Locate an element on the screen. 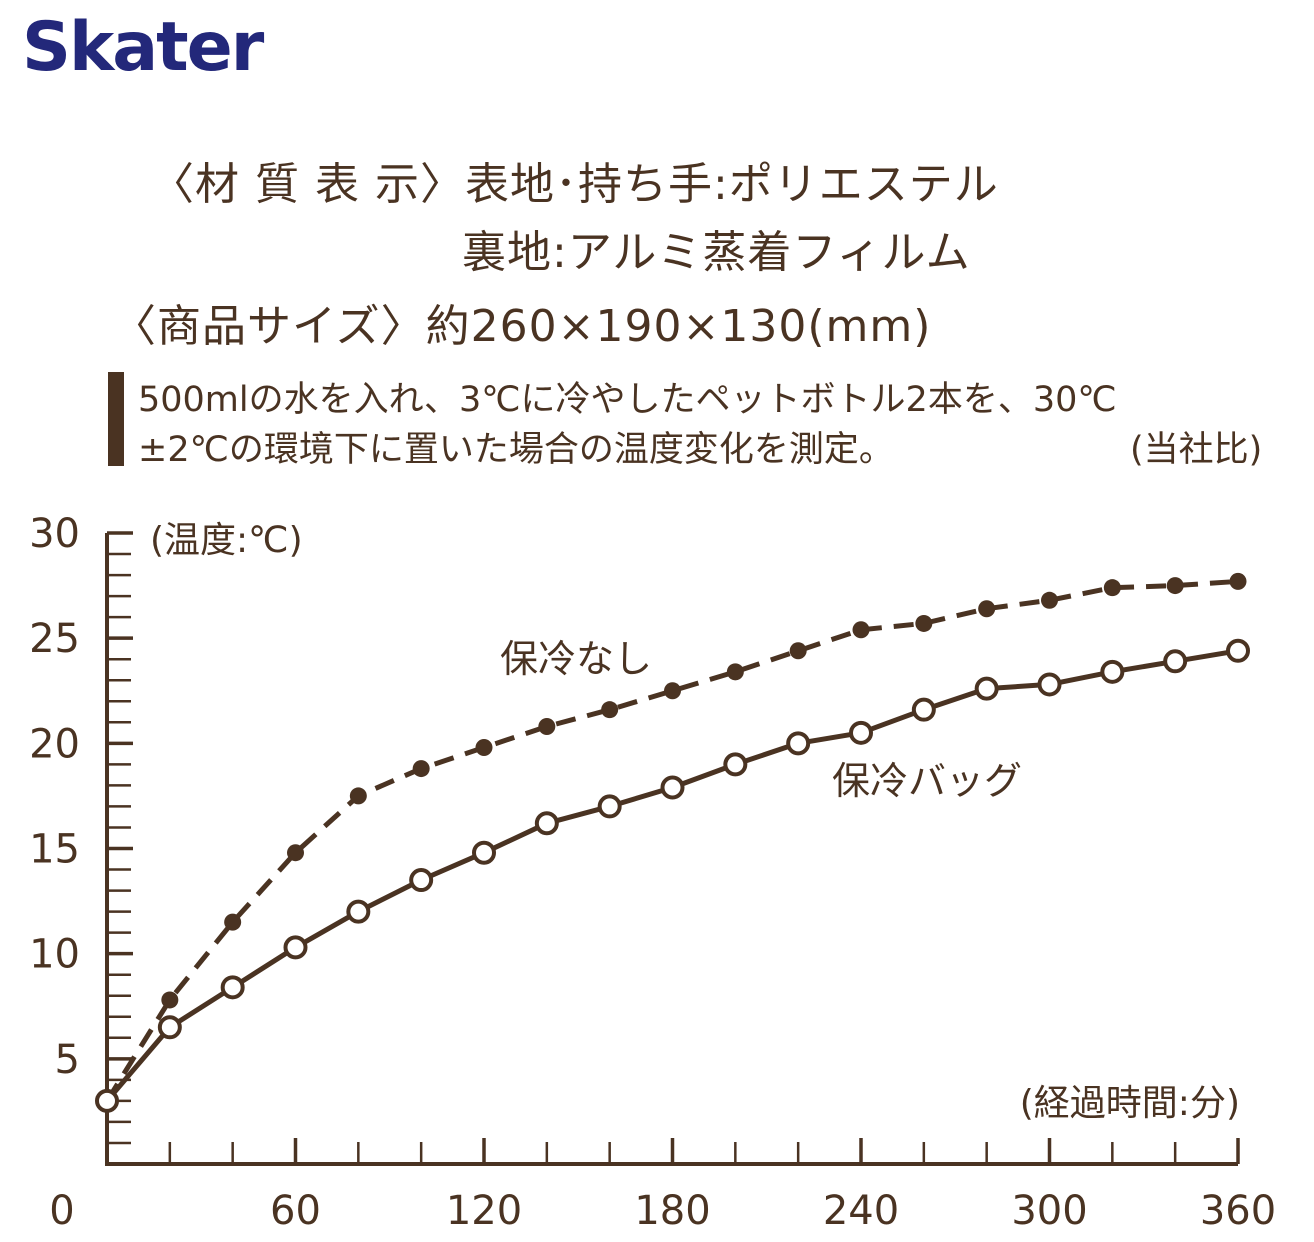  x-axis-label: (経過時間:分) is located at coordinates (1130, 1103).